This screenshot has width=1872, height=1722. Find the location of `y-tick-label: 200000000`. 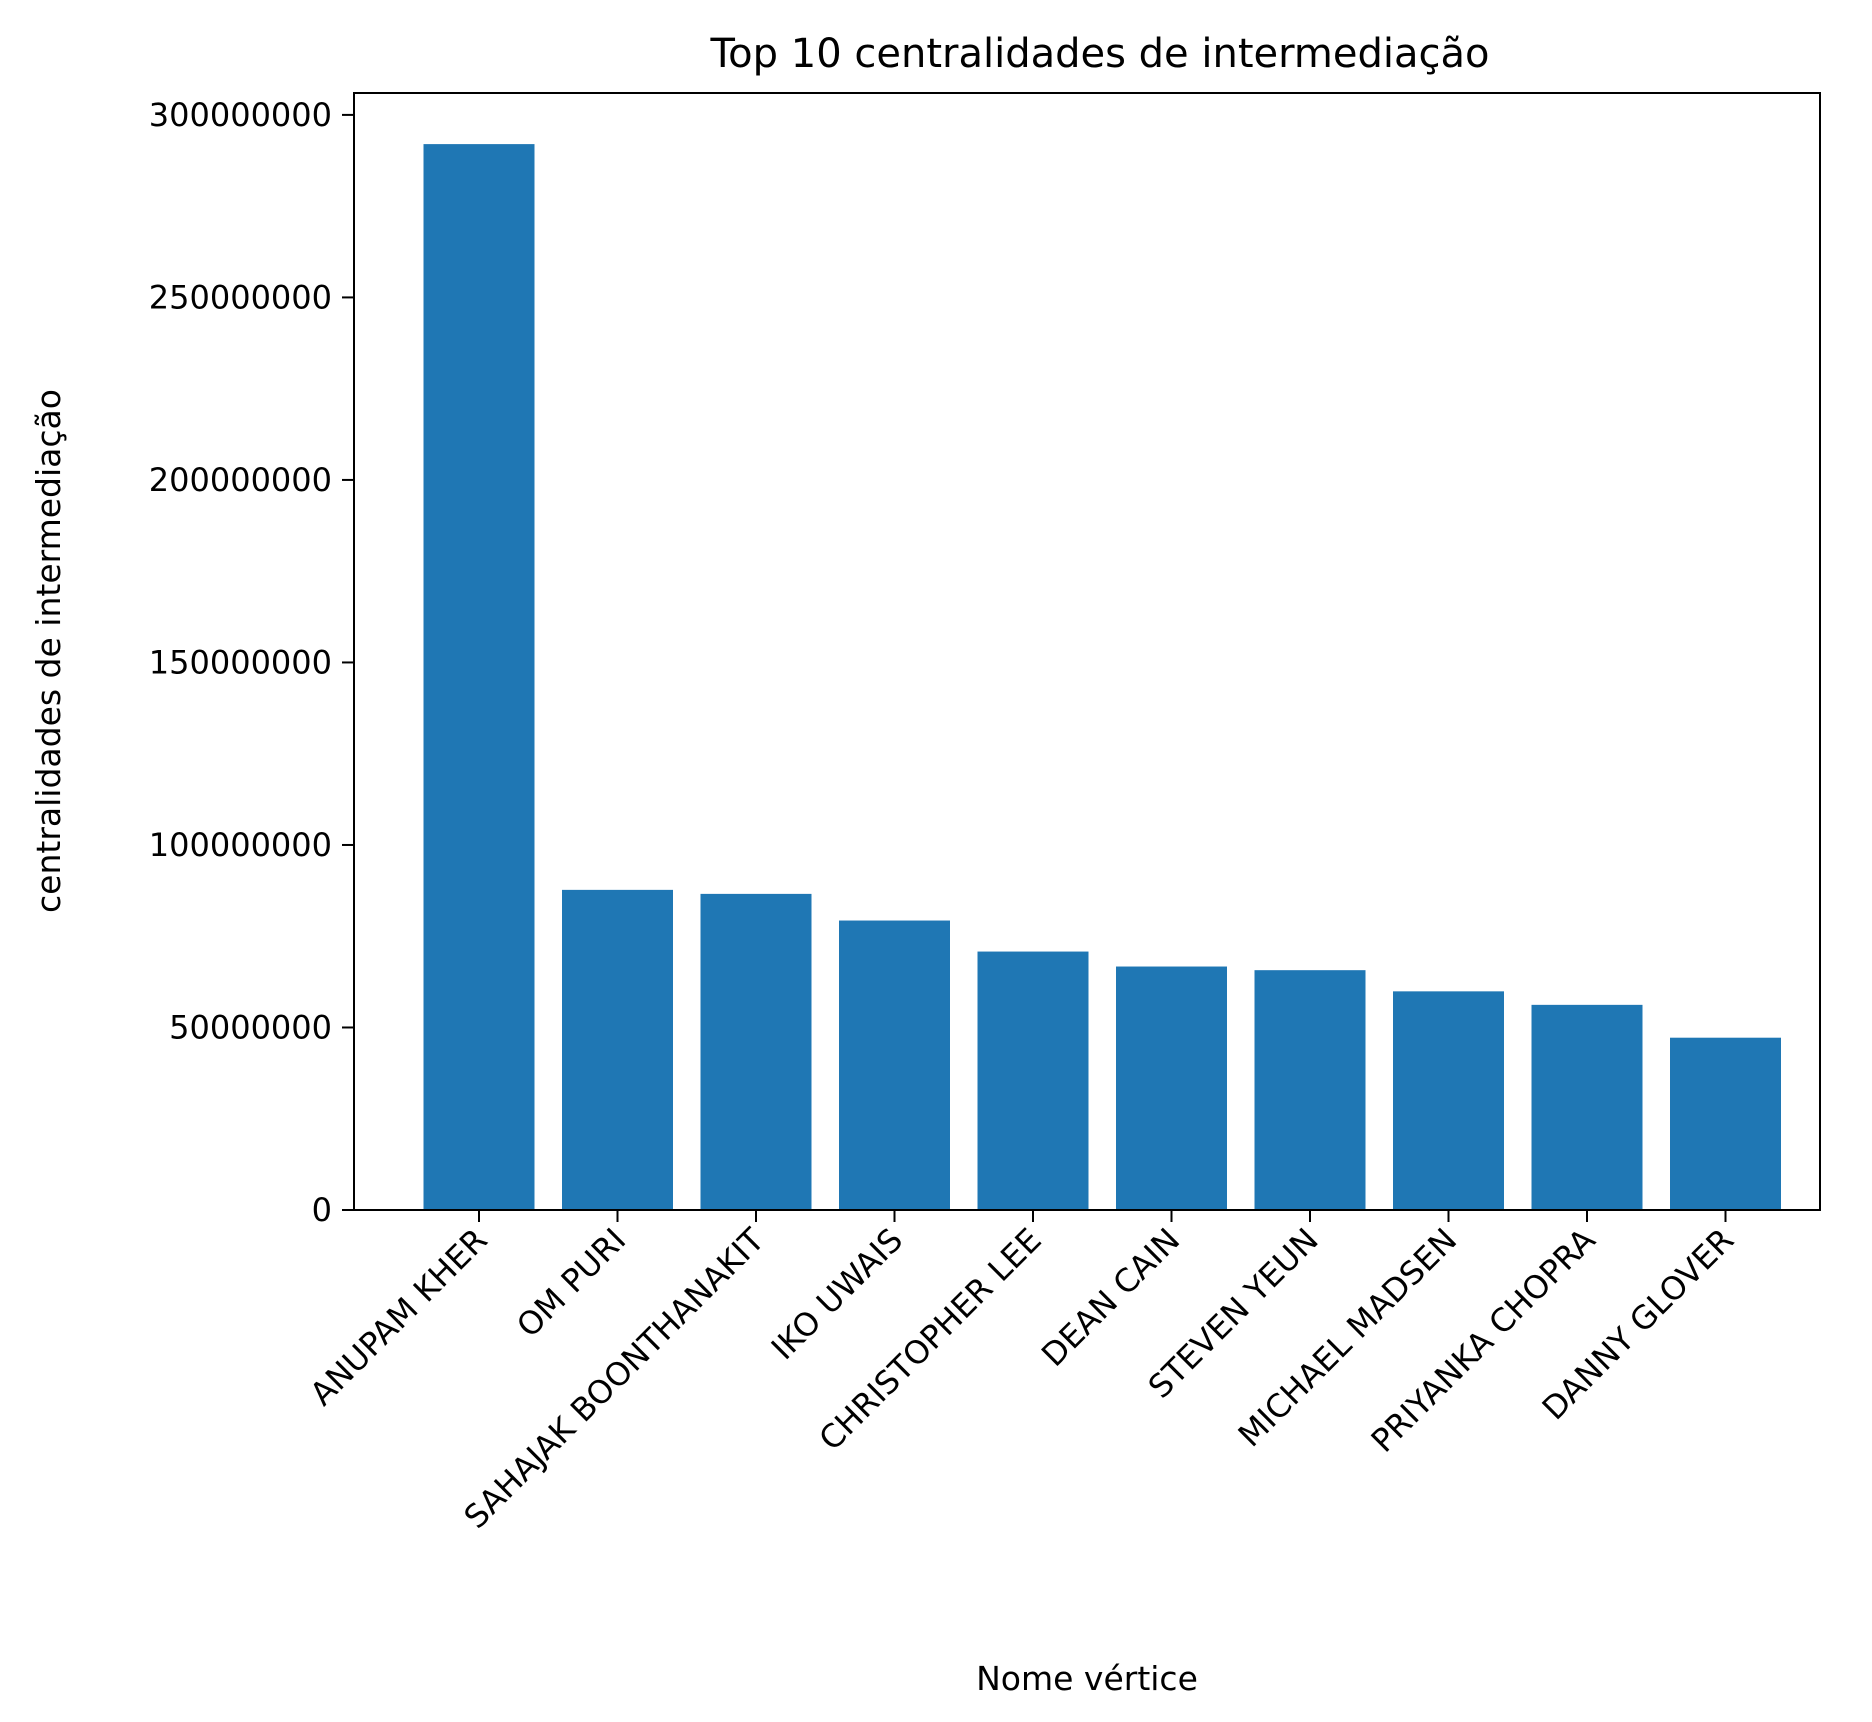

y-tick-label: 200000000 is located at coordinates (240, 480).